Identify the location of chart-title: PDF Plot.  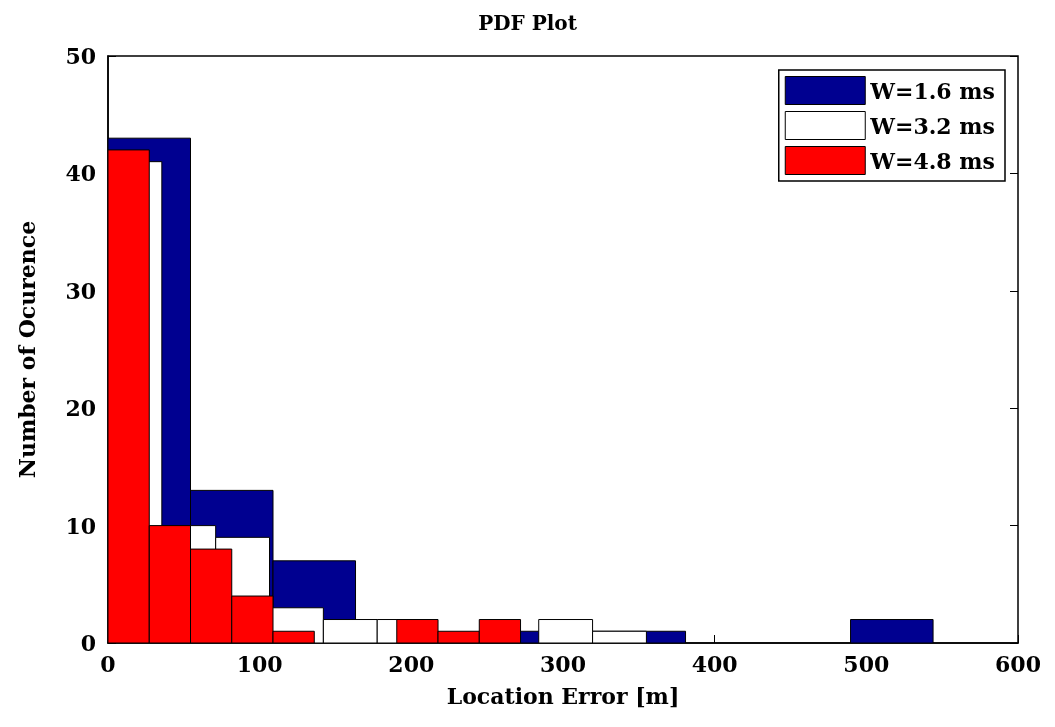
(528, 23).